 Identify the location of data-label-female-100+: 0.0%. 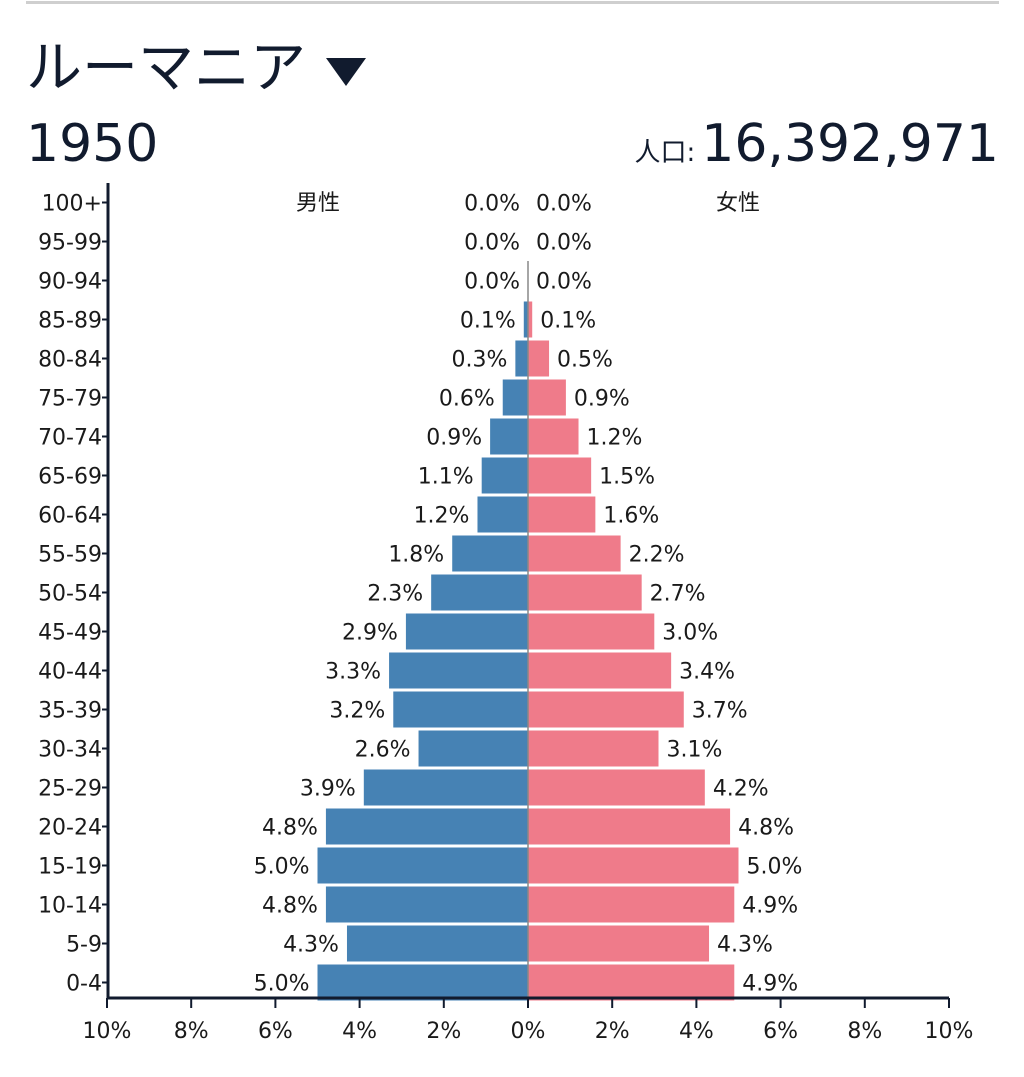
(564, 204).